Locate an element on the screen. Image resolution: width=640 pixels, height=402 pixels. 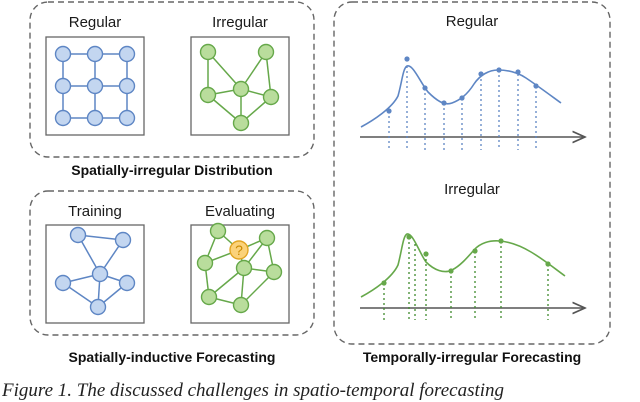
spatial-inductive-label: Spatially-inductive Forecasting is located at coordinates (172, 357).